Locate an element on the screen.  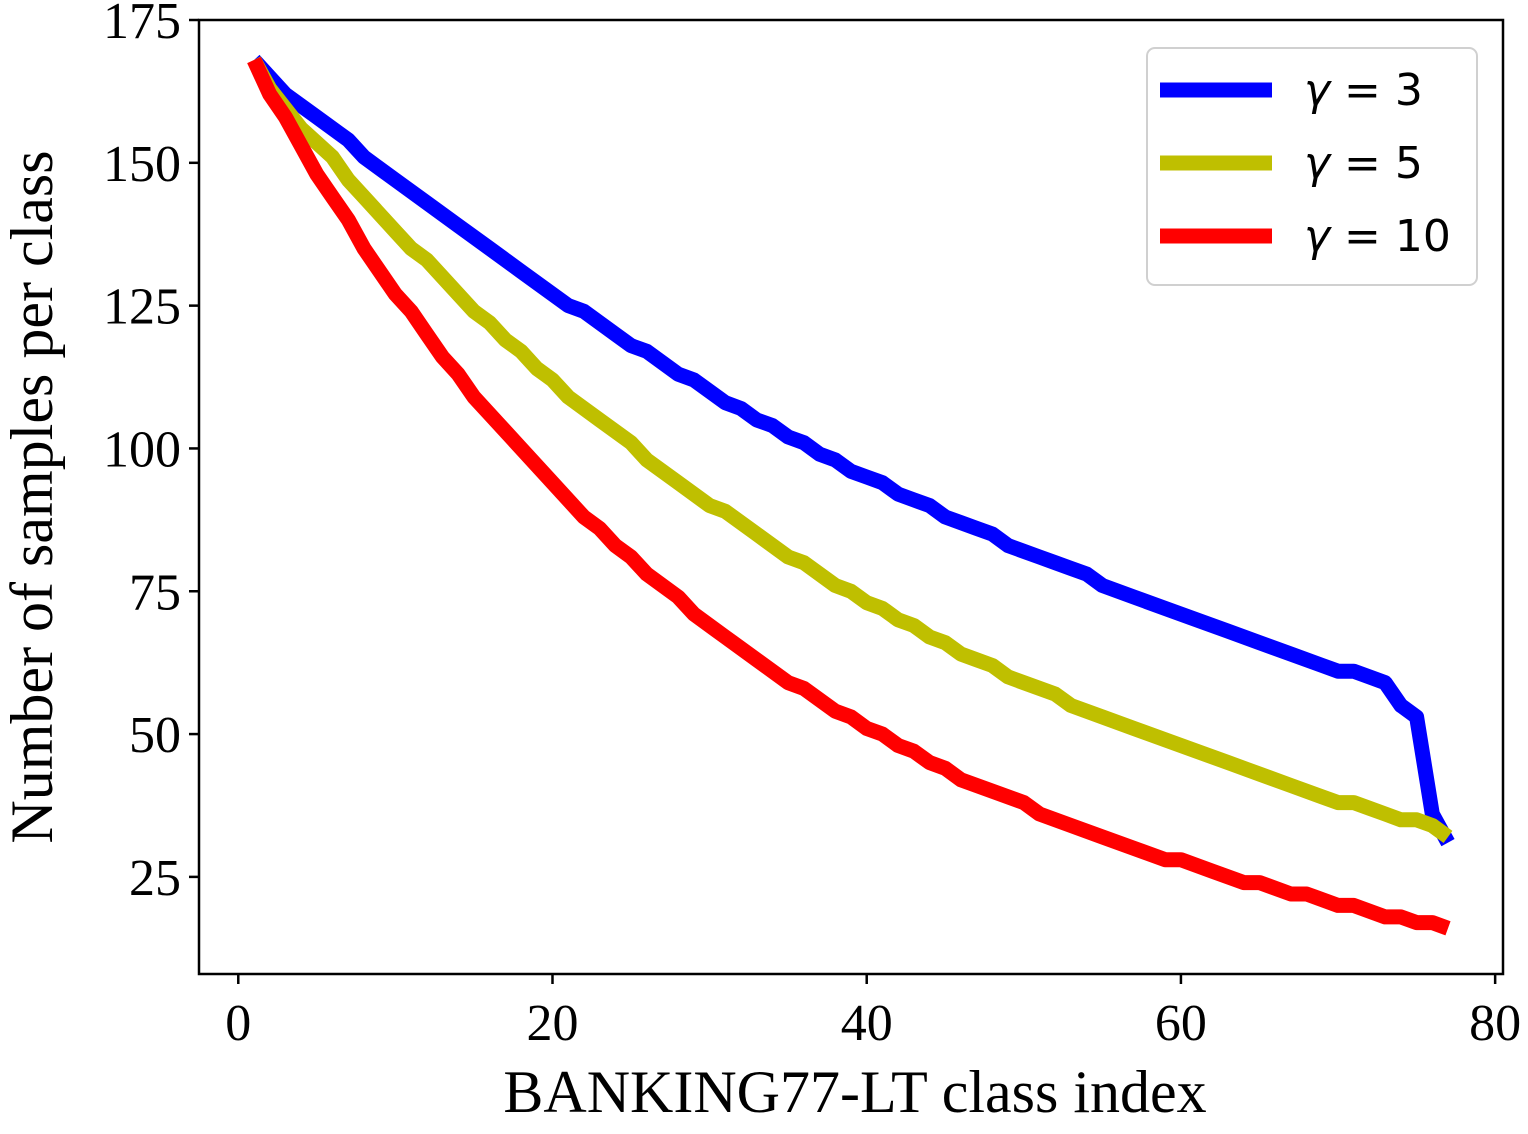
x-axis-label: BANKING77-LT class index is located at coordinates (854, 1092).